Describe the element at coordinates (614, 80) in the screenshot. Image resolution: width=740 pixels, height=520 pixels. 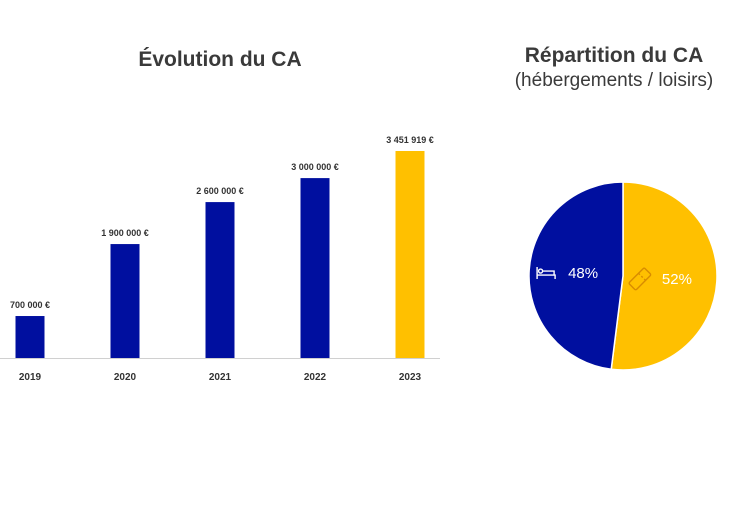
I see `pie-chart-subtitle: (hébergements / loisirs)` at that location.